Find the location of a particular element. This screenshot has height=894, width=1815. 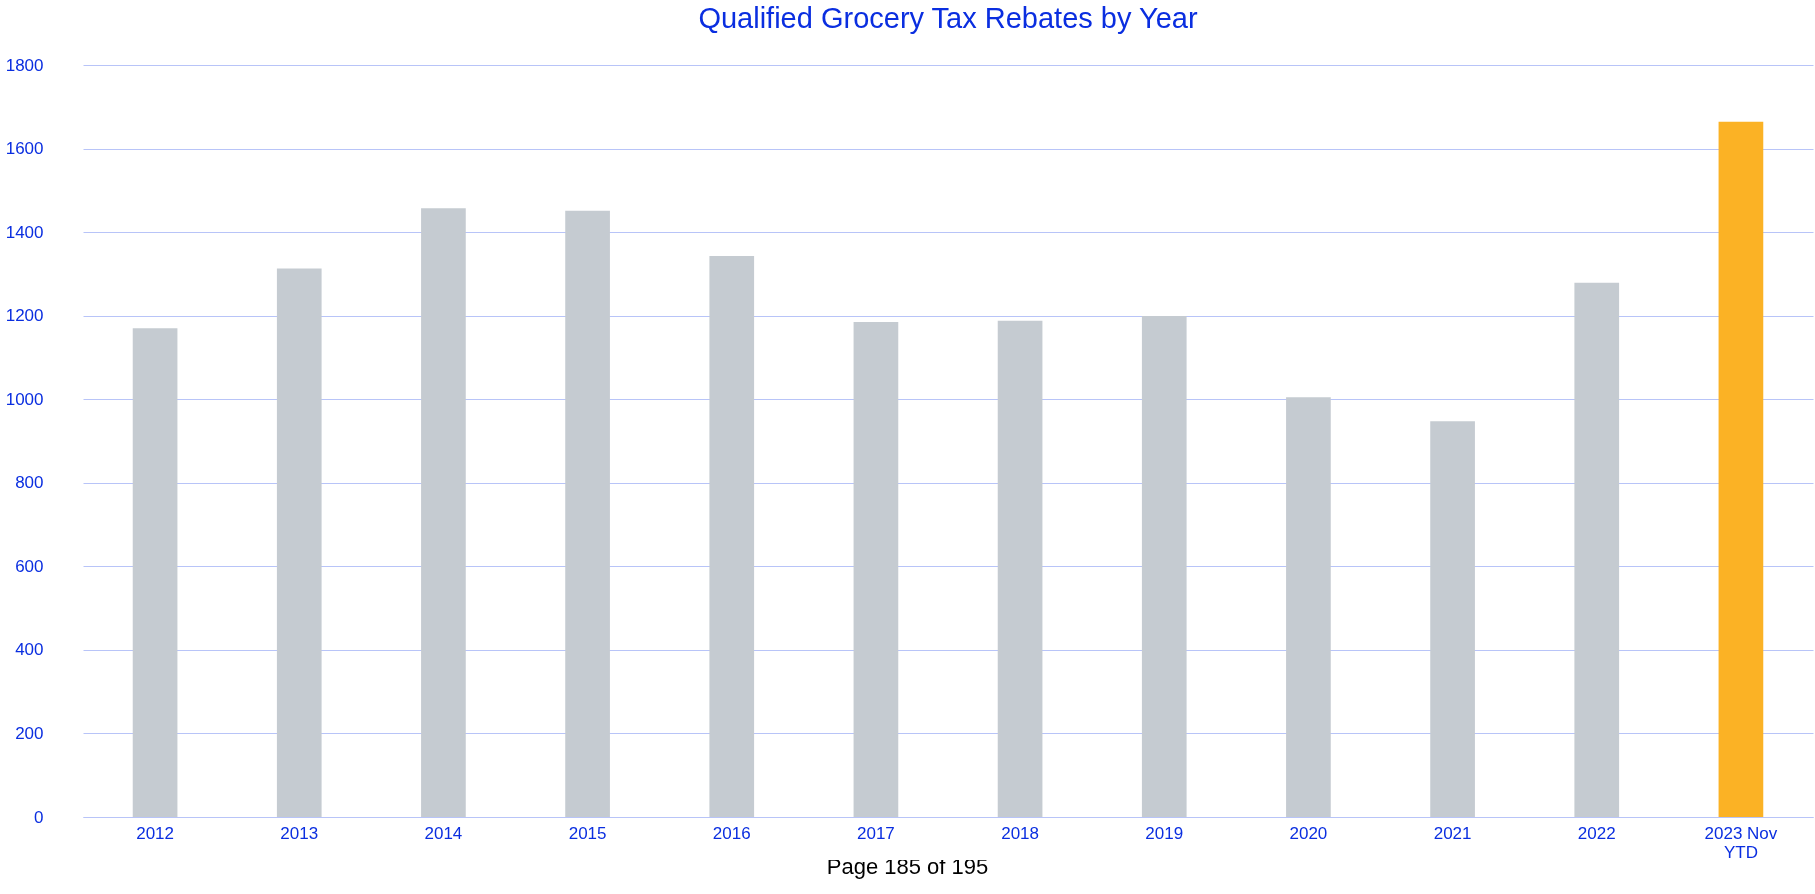

y-tick-label: 1600 is located at coordinates (24, 149).